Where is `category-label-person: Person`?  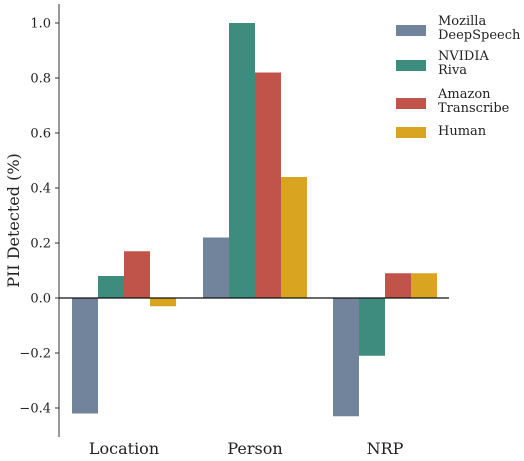
category-label-person: Person is located at coordinates (254, 448).